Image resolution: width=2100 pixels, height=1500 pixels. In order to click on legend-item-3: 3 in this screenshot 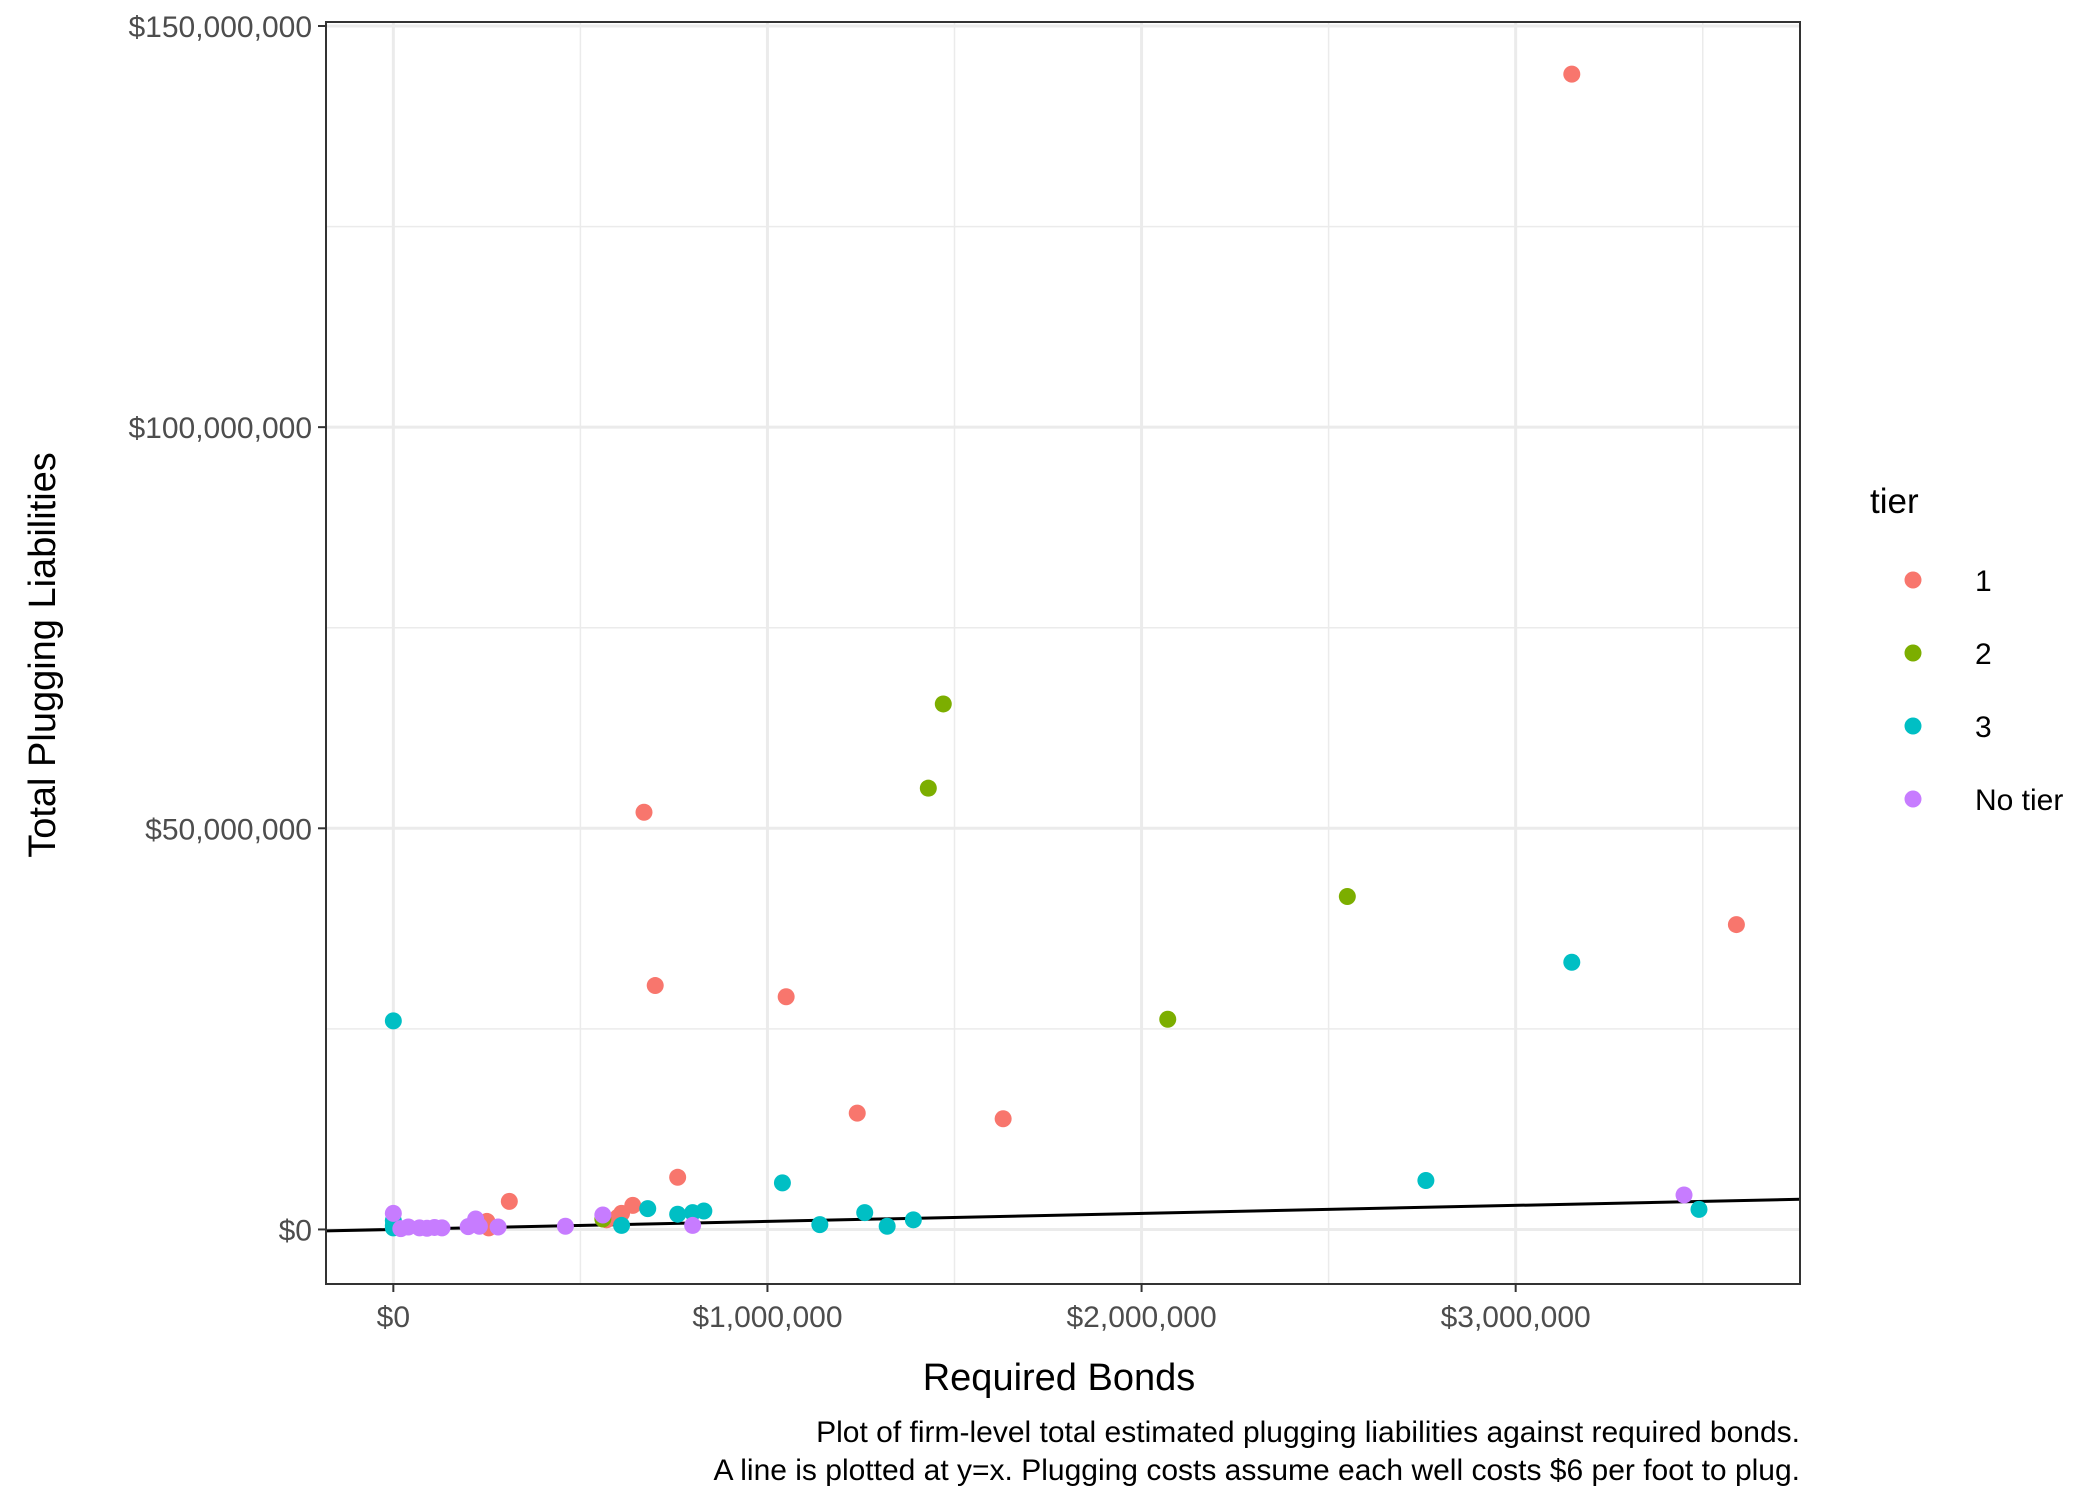, I will do `click(1948, 727)`.